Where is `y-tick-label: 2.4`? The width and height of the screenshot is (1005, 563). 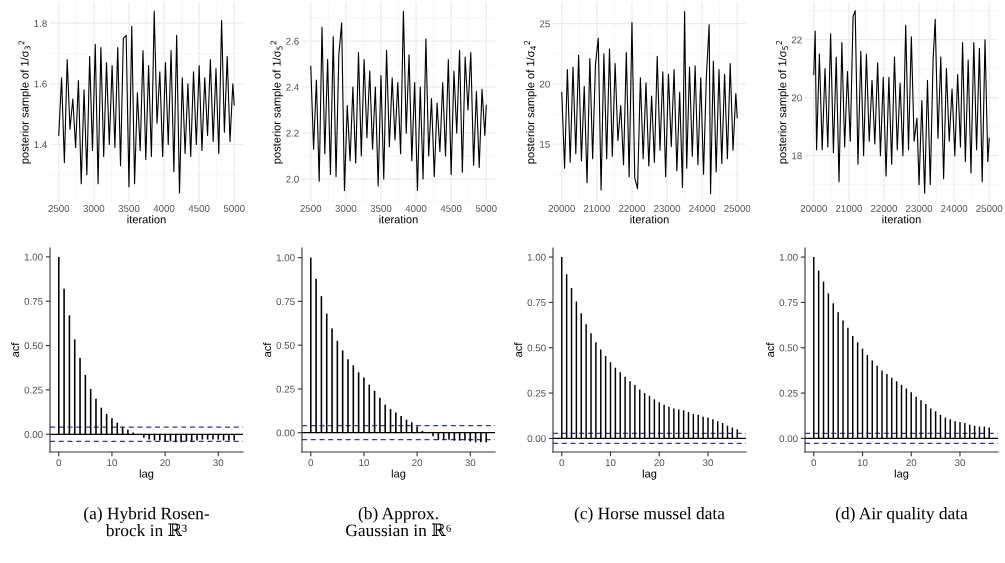 y-tick-label: 2.4 is located at coordinates (292, 87).